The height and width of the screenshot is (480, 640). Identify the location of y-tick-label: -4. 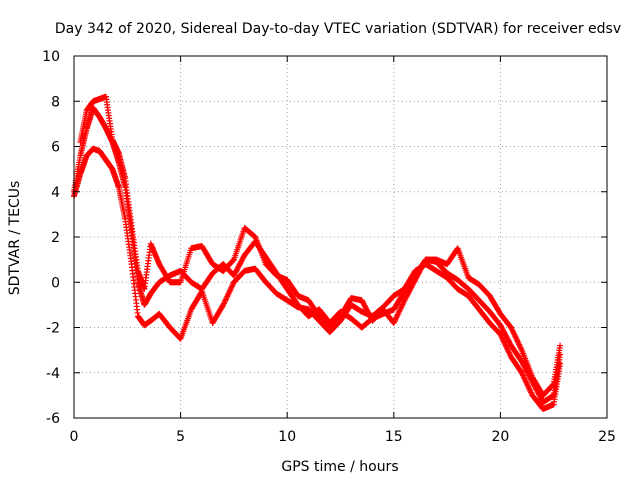
(53, 374).